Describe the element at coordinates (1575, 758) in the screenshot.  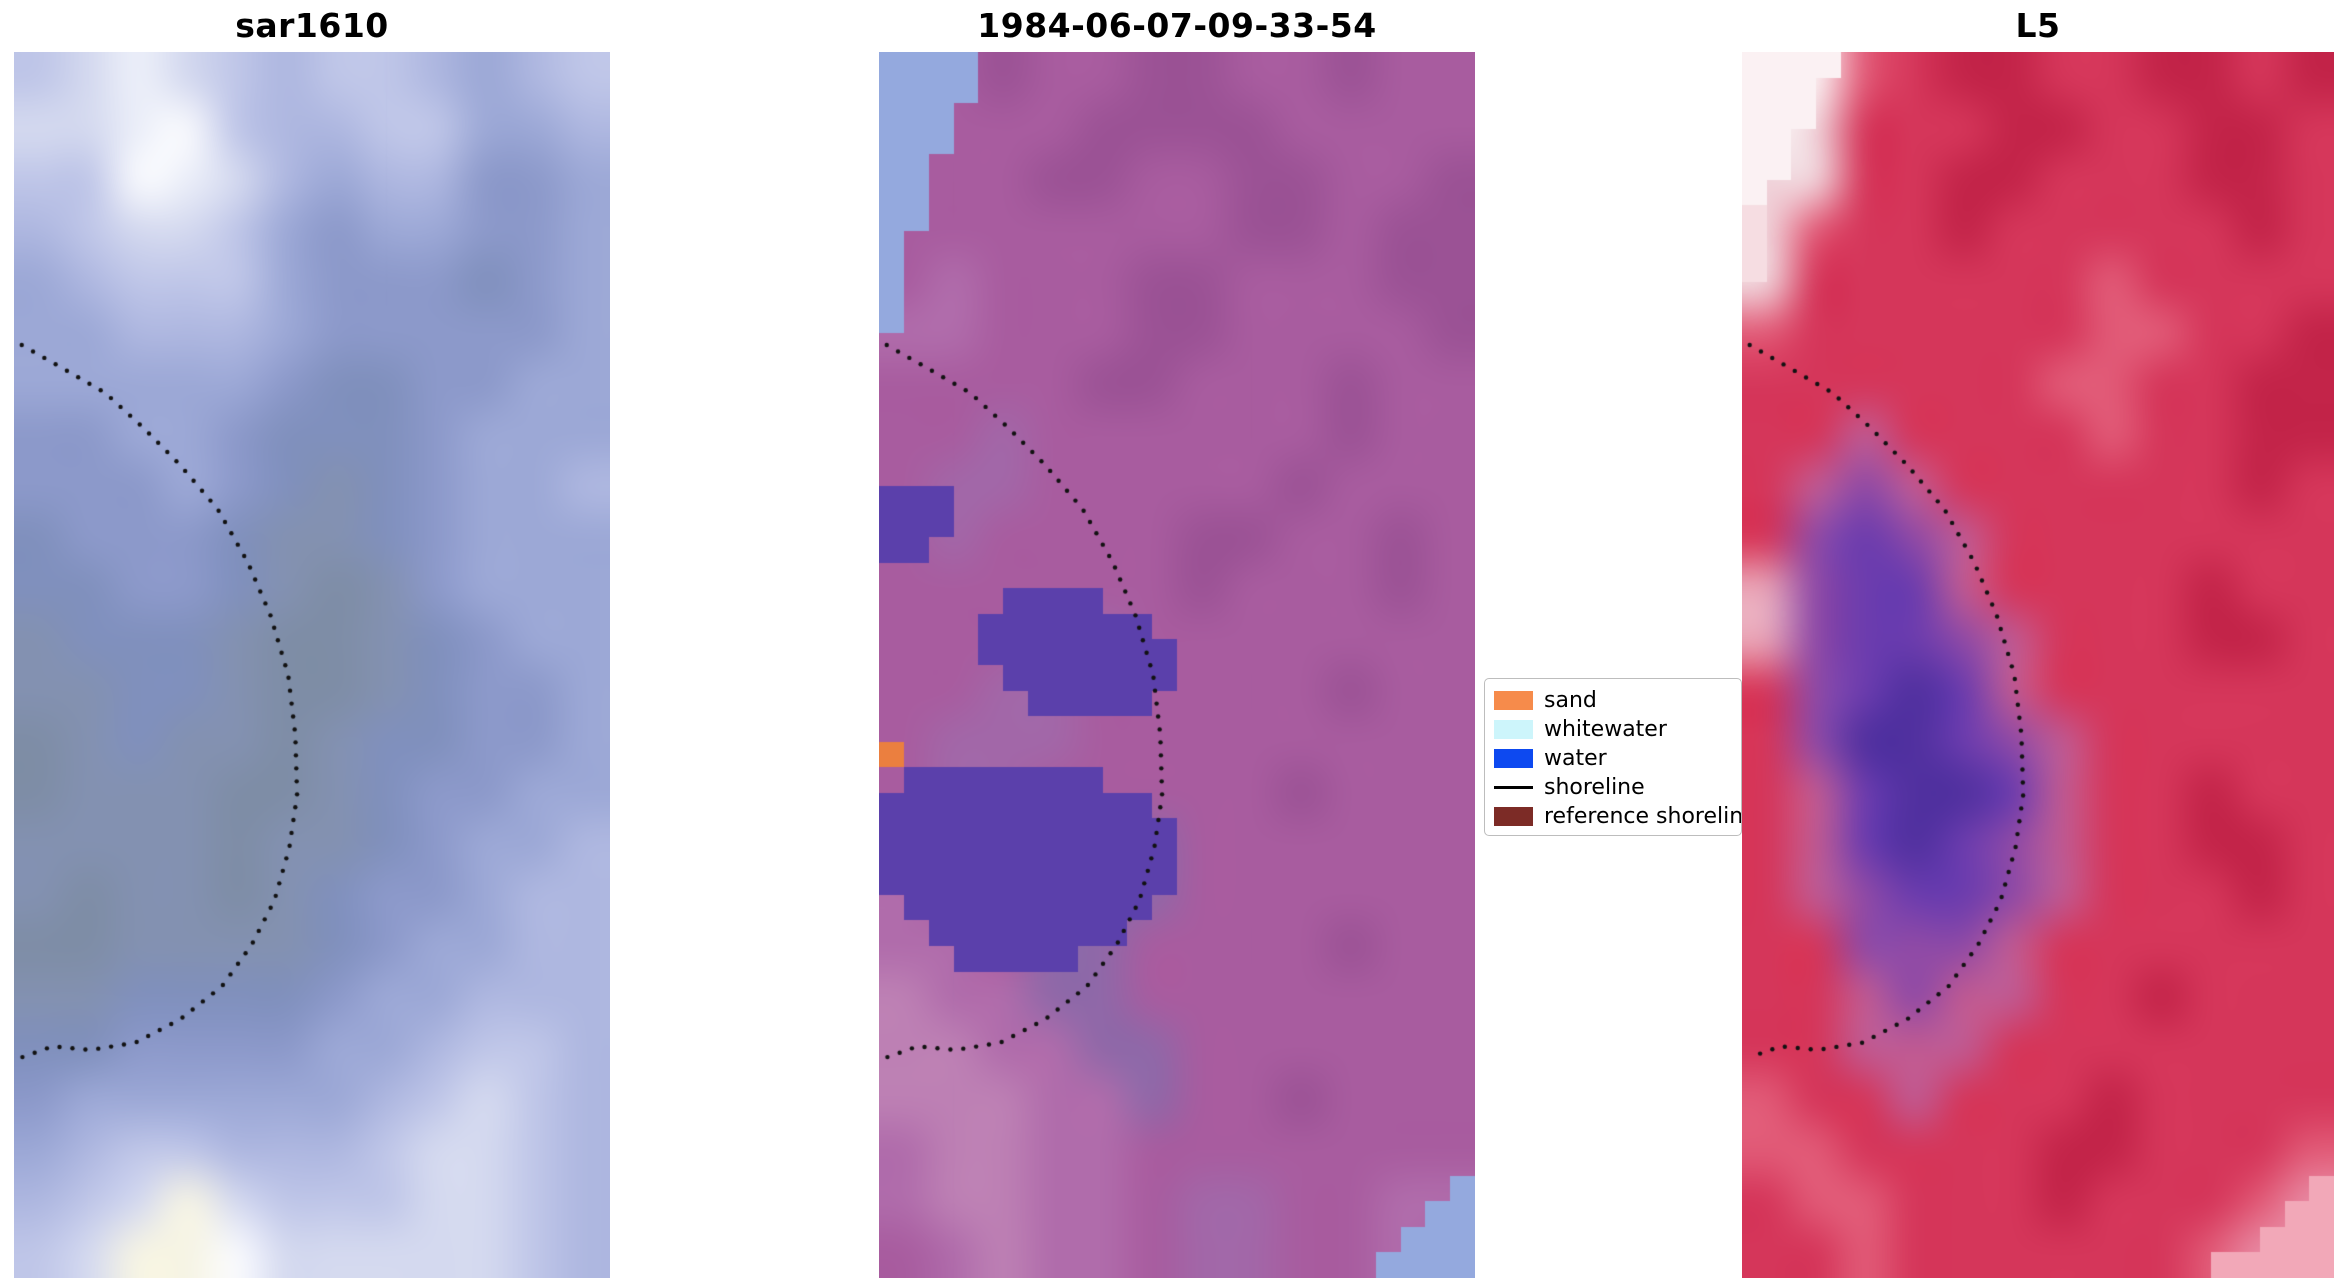
I see `legend-label: water` at that location.